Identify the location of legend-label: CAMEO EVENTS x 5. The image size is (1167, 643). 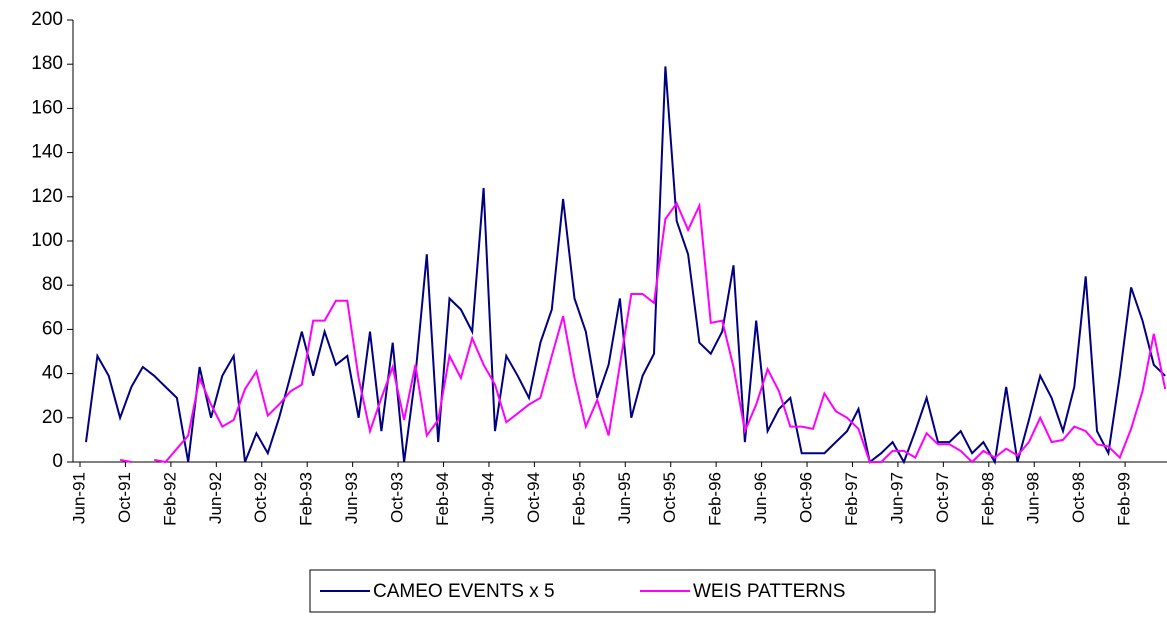
(464, 591).